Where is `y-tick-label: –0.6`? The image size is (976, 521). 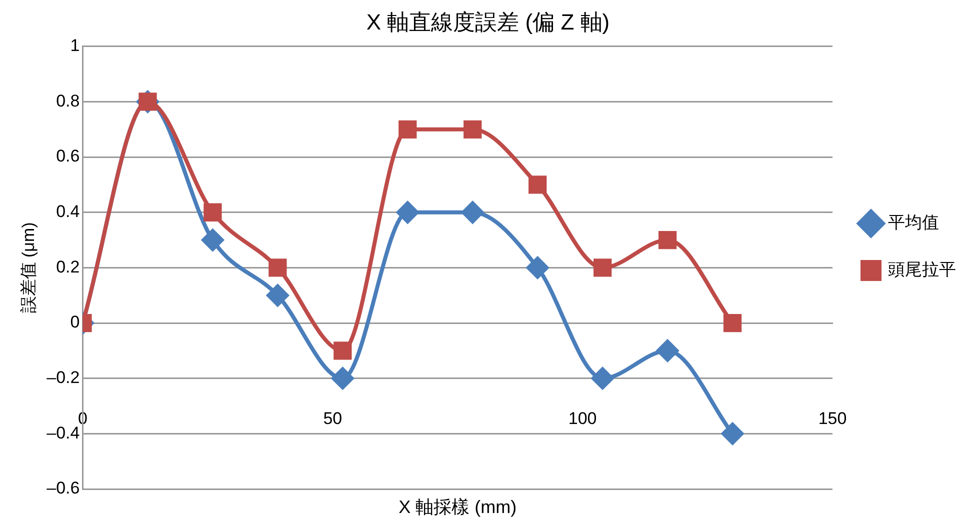 y-tick-label: –0.6 is located at coordinates (63, 488).